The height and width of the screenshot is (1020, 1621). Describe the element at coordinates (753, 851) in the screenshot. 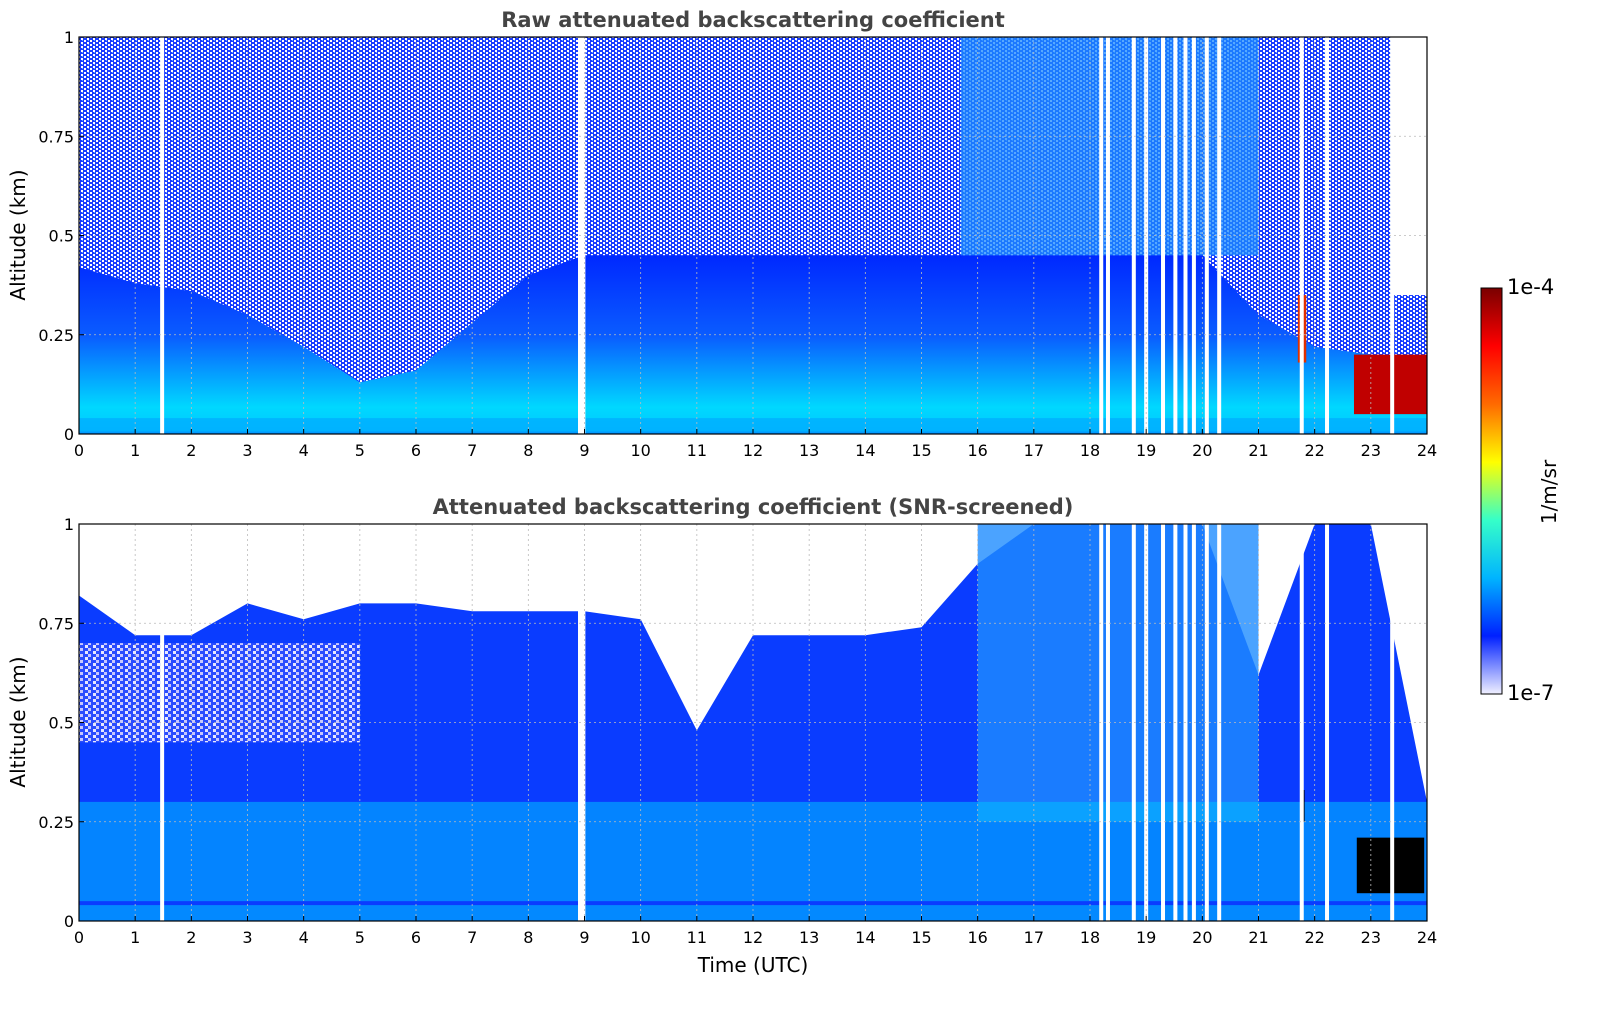

I see `aerosol-layer` at that location.